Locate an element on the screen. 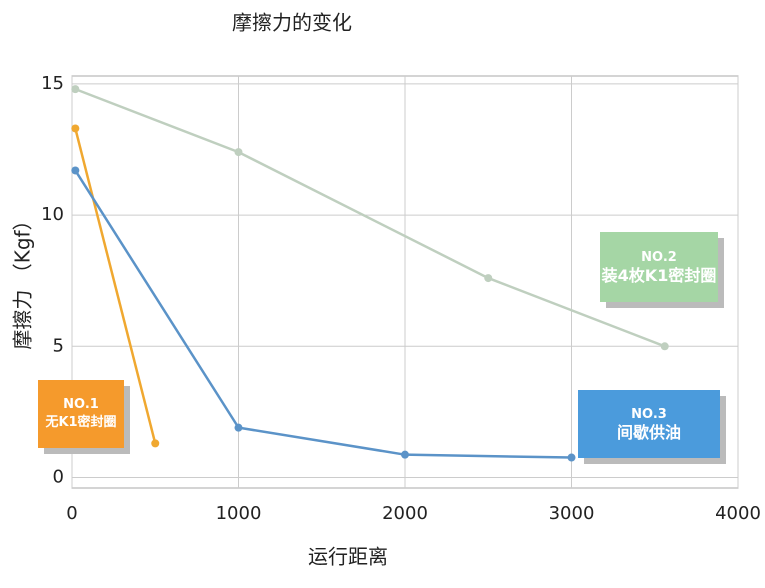 The height and width of the screenshot is (588, 765). legend-box: NO.1 无K1密封圈 is located at coordinates (81, 414).